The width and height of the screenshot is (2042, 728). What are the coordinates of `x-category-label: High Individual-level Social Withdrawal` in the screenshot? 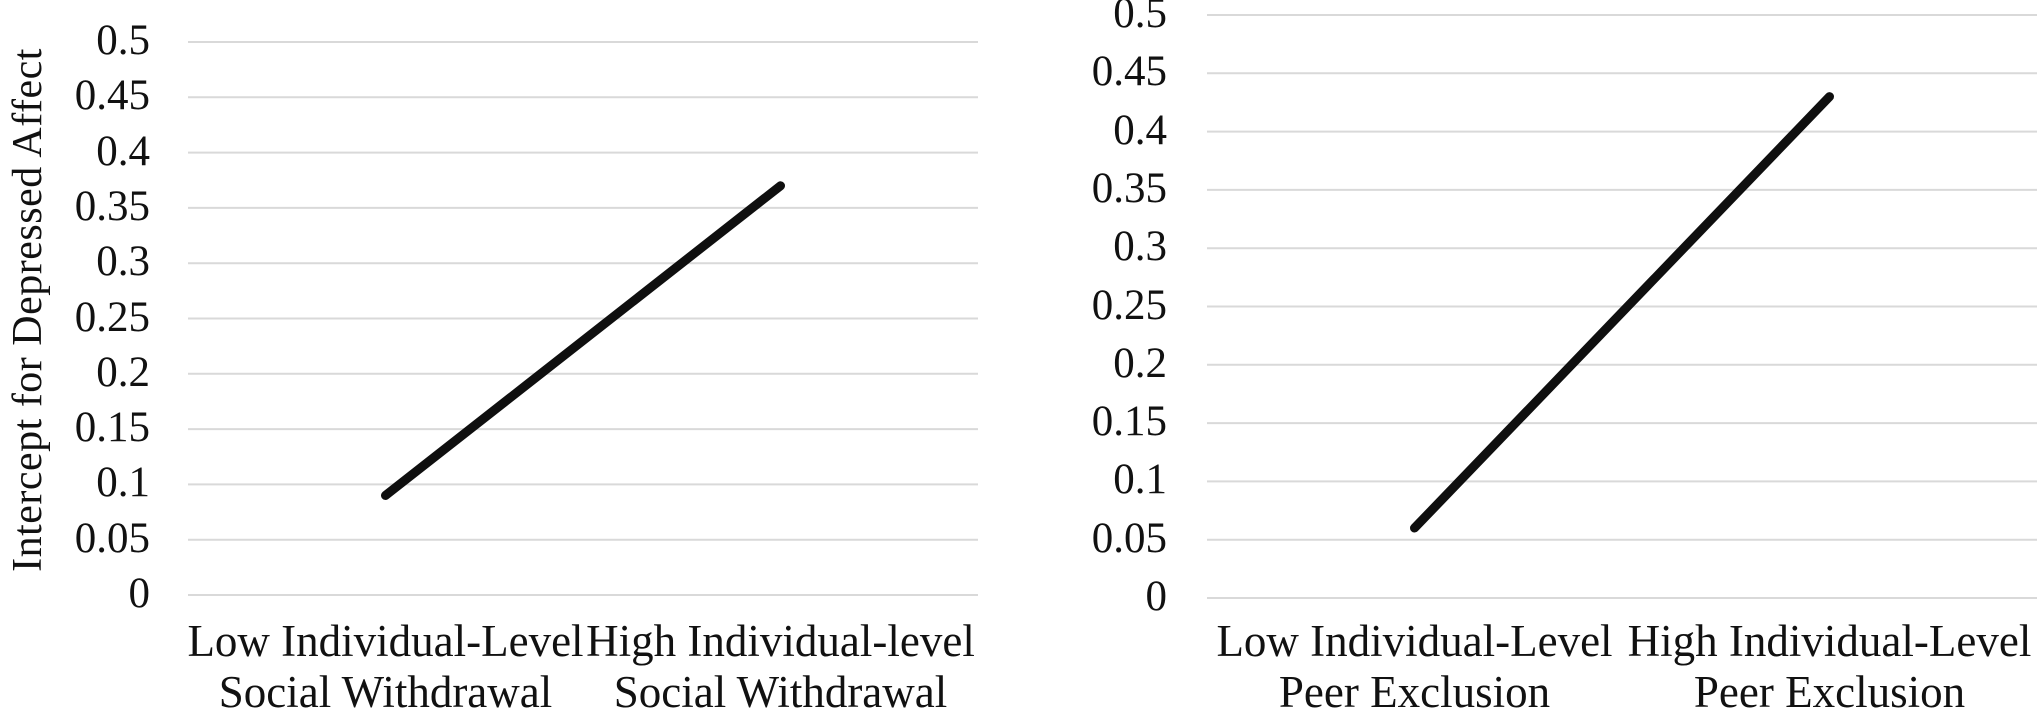 It's located at (780, 667).